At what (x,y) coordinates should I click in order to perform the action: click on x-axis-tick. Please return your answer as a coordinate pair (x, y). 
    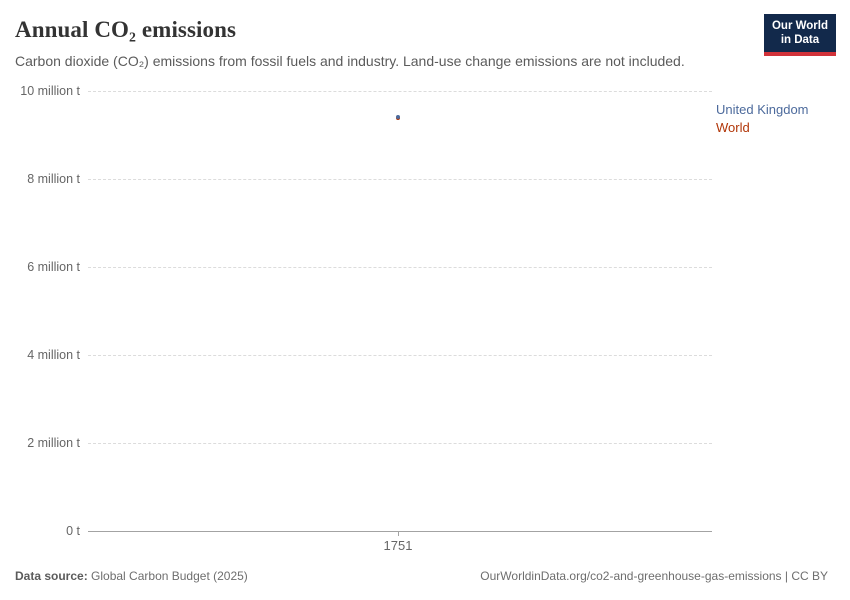
    Looking at the image, I should click on (398, 533).